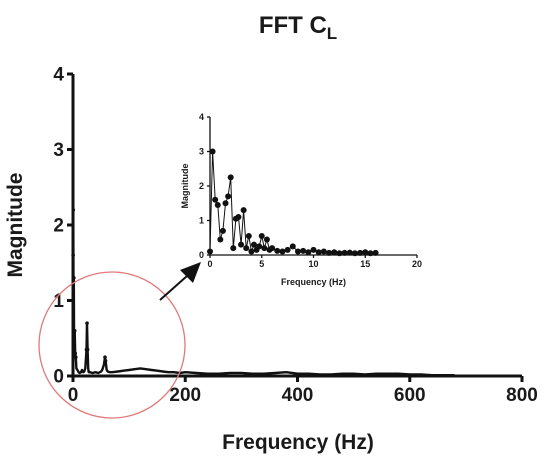 The width and height of the screenshot is (550, 462). Describe the element at coordinates (58, 75) in the screenshot. I see `y-tick-label: 4` at that location.